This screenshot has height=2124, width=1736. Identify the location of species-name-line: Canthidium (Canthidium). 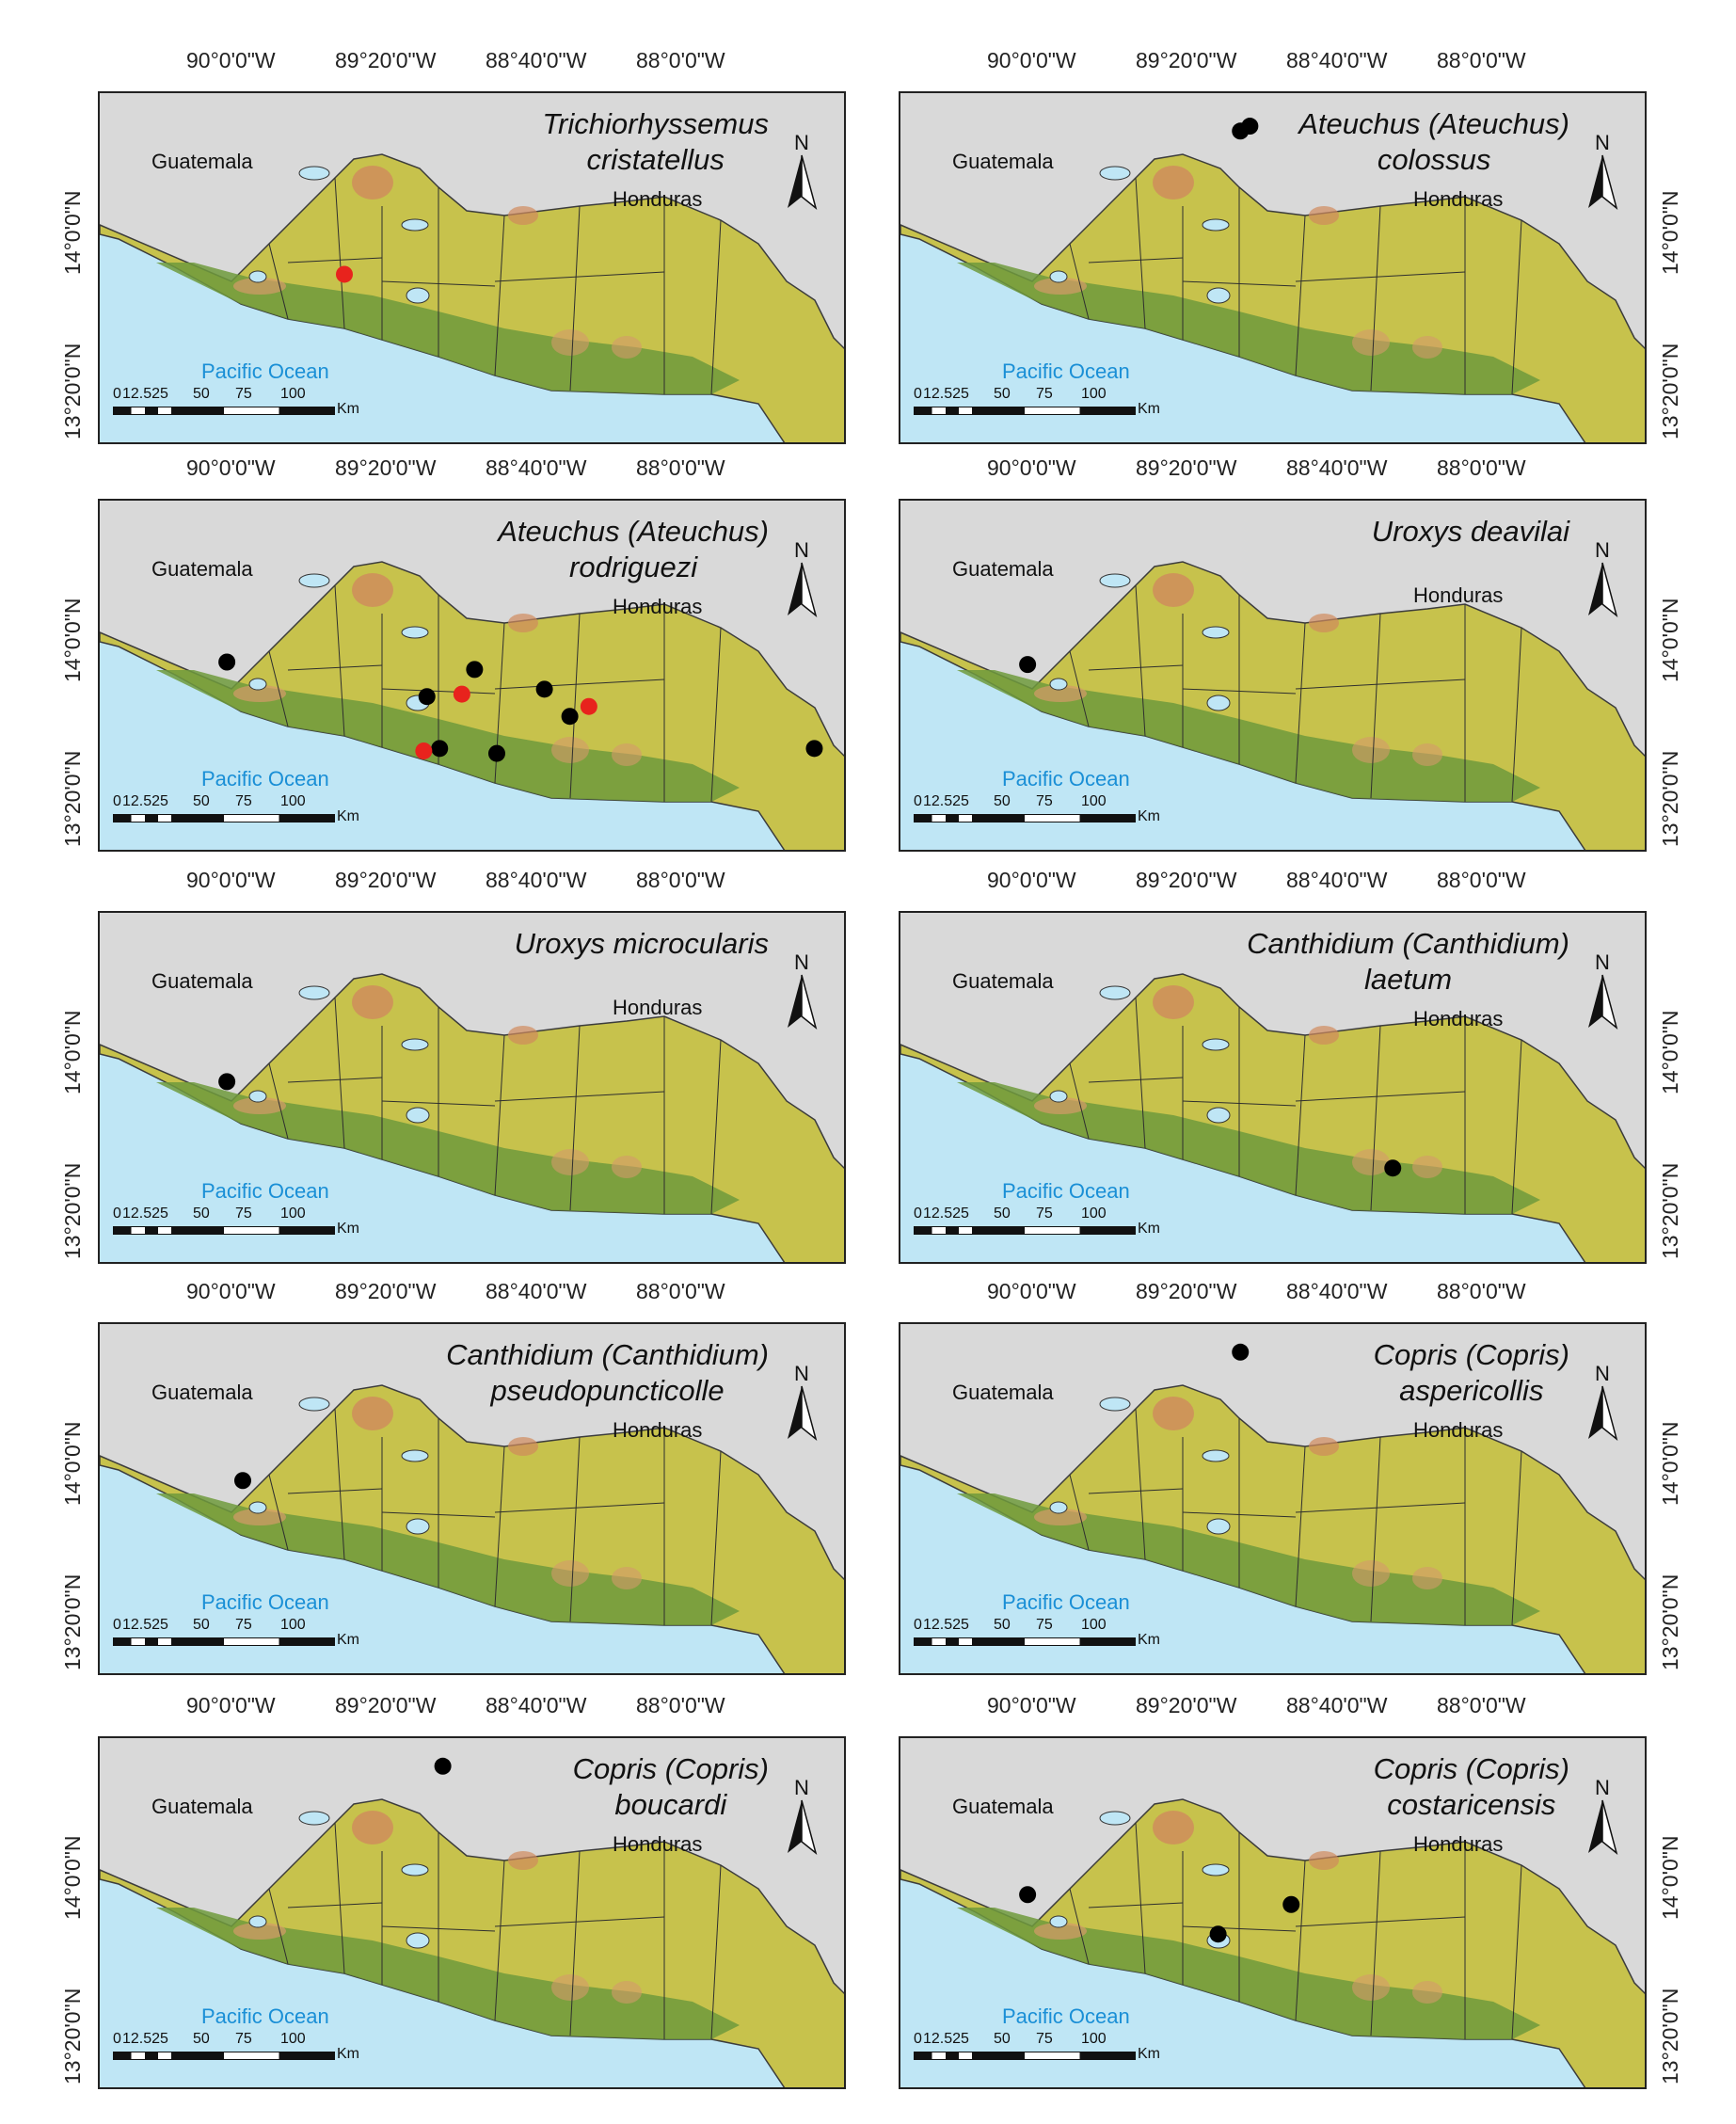
(1408, 943).